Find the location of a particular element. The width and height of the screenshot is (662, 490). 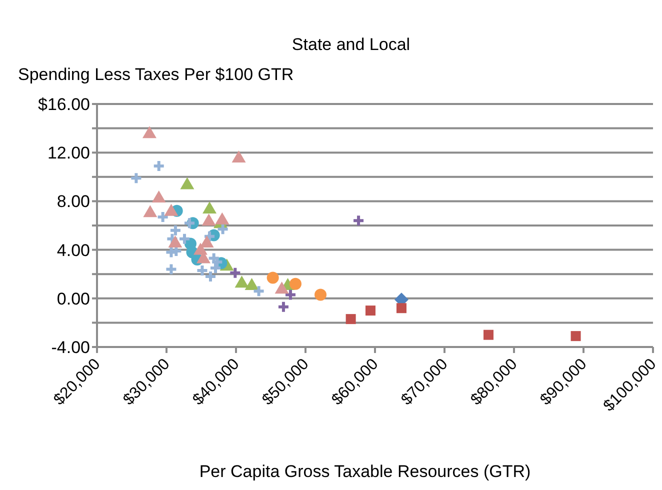

y-tick-label: -4.00 is located at coordinates (70, 347).